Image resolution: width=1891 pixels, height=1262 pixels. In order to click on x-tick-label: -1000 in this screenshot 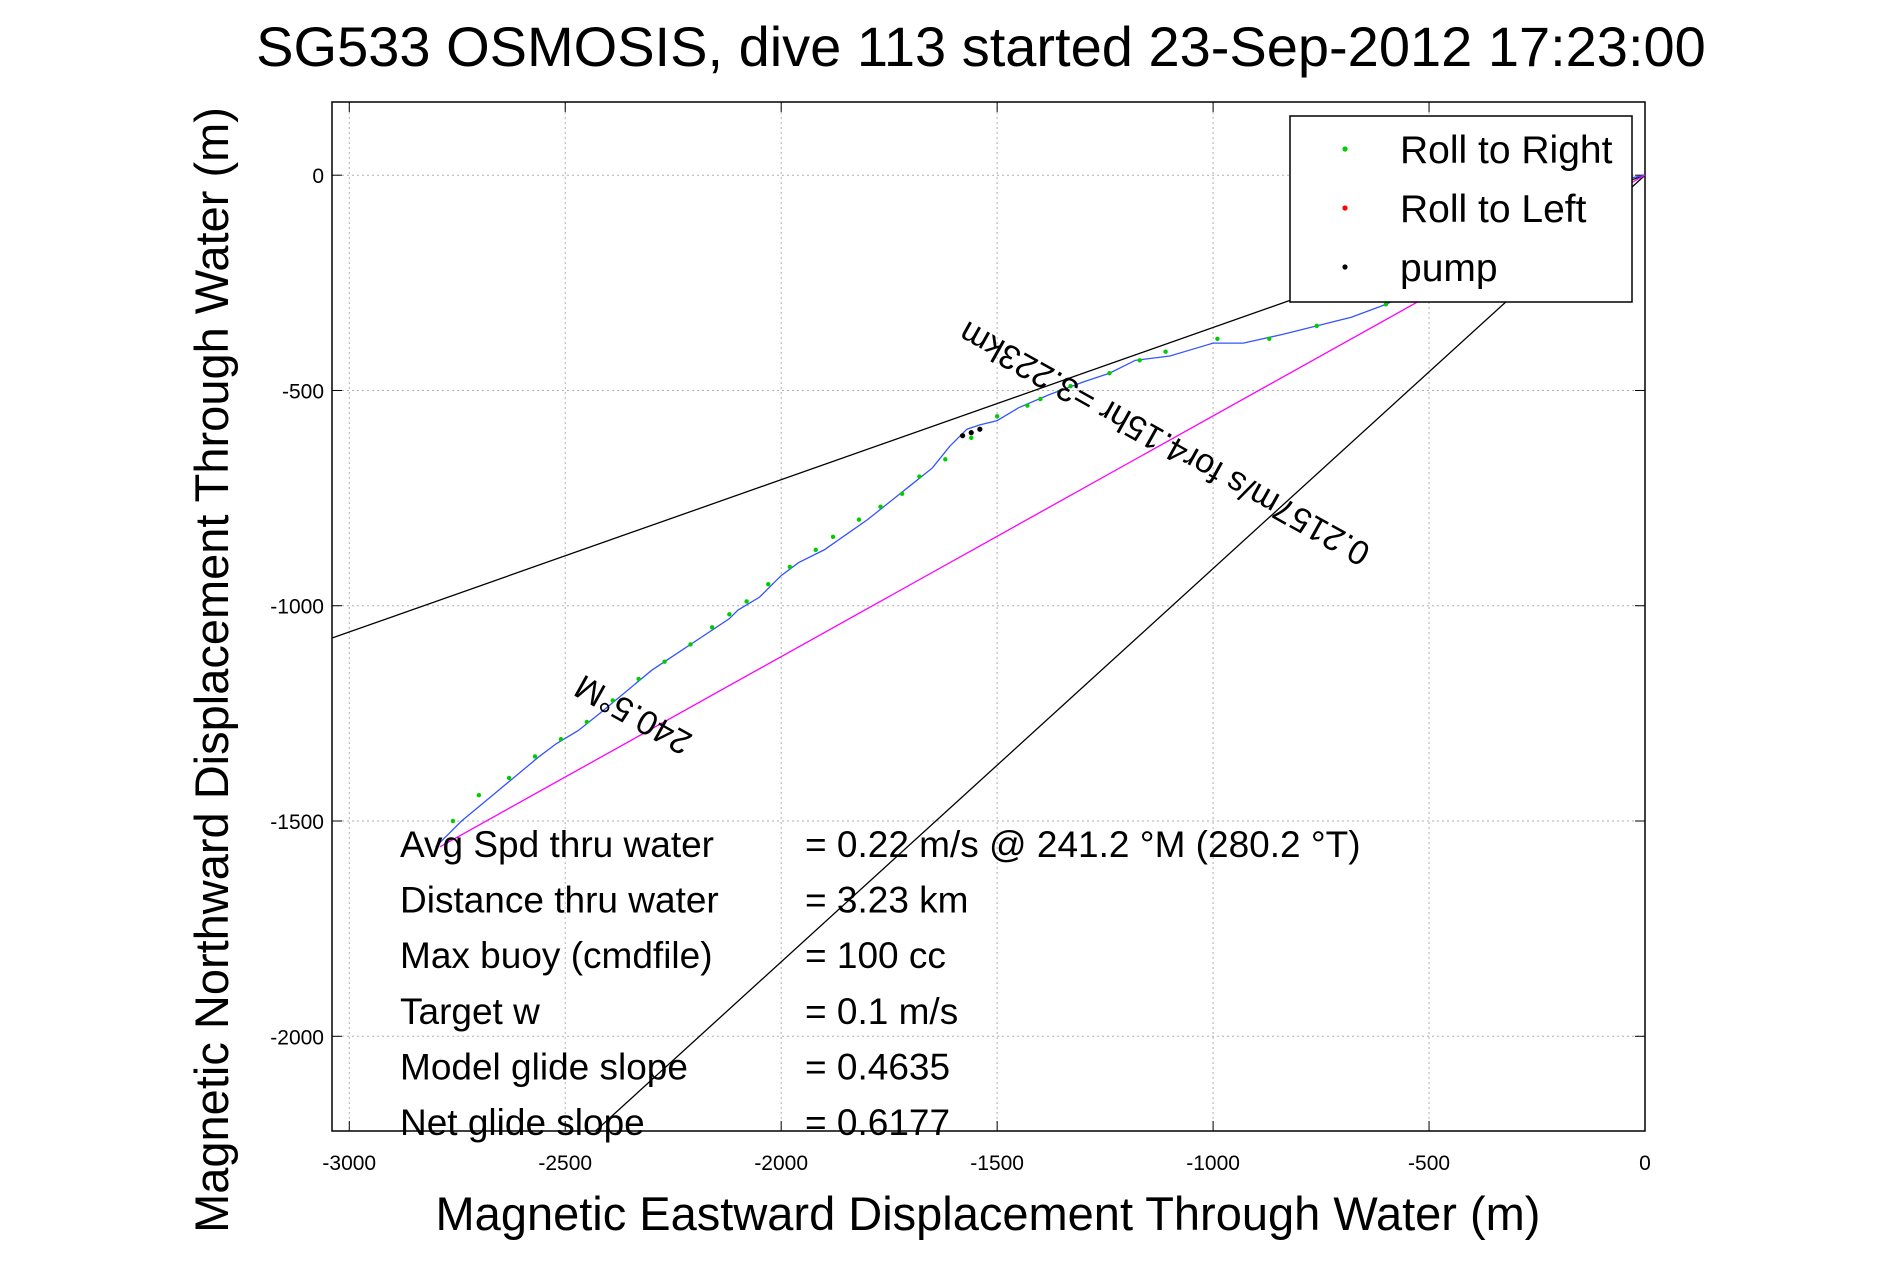, I will do `click(1213, 1163)`.